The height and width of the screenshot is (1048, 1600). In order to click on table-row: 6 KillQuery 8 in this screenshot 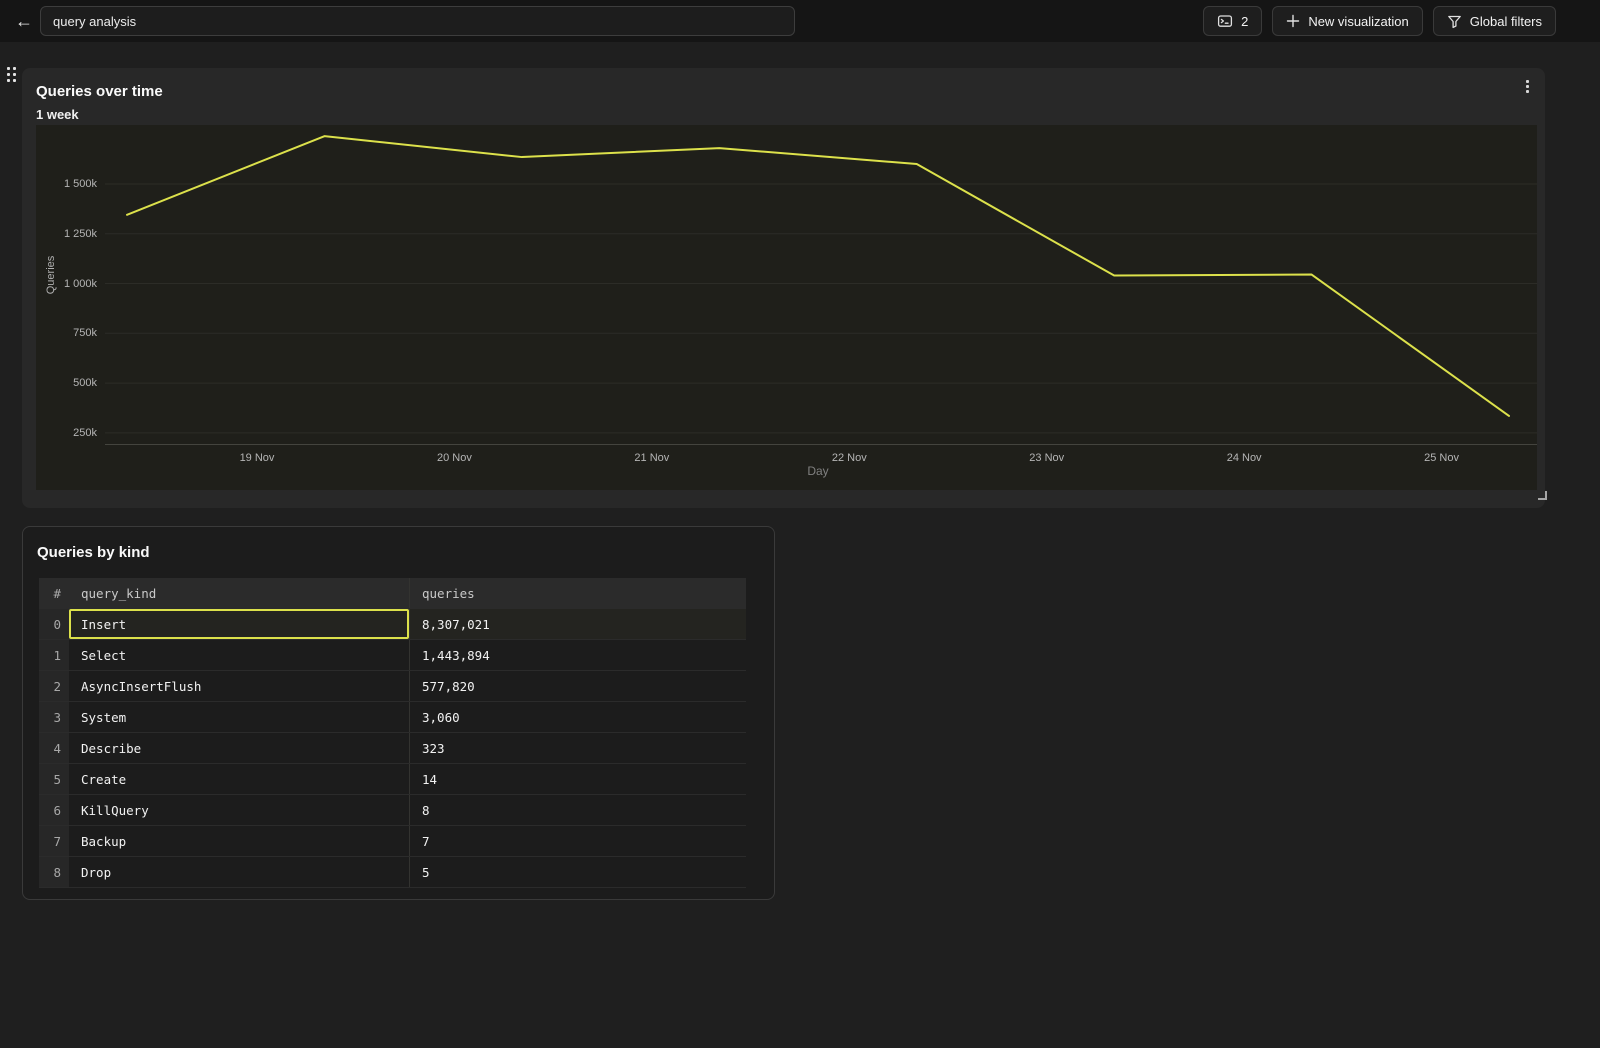, I will do `click(392, 809)`.